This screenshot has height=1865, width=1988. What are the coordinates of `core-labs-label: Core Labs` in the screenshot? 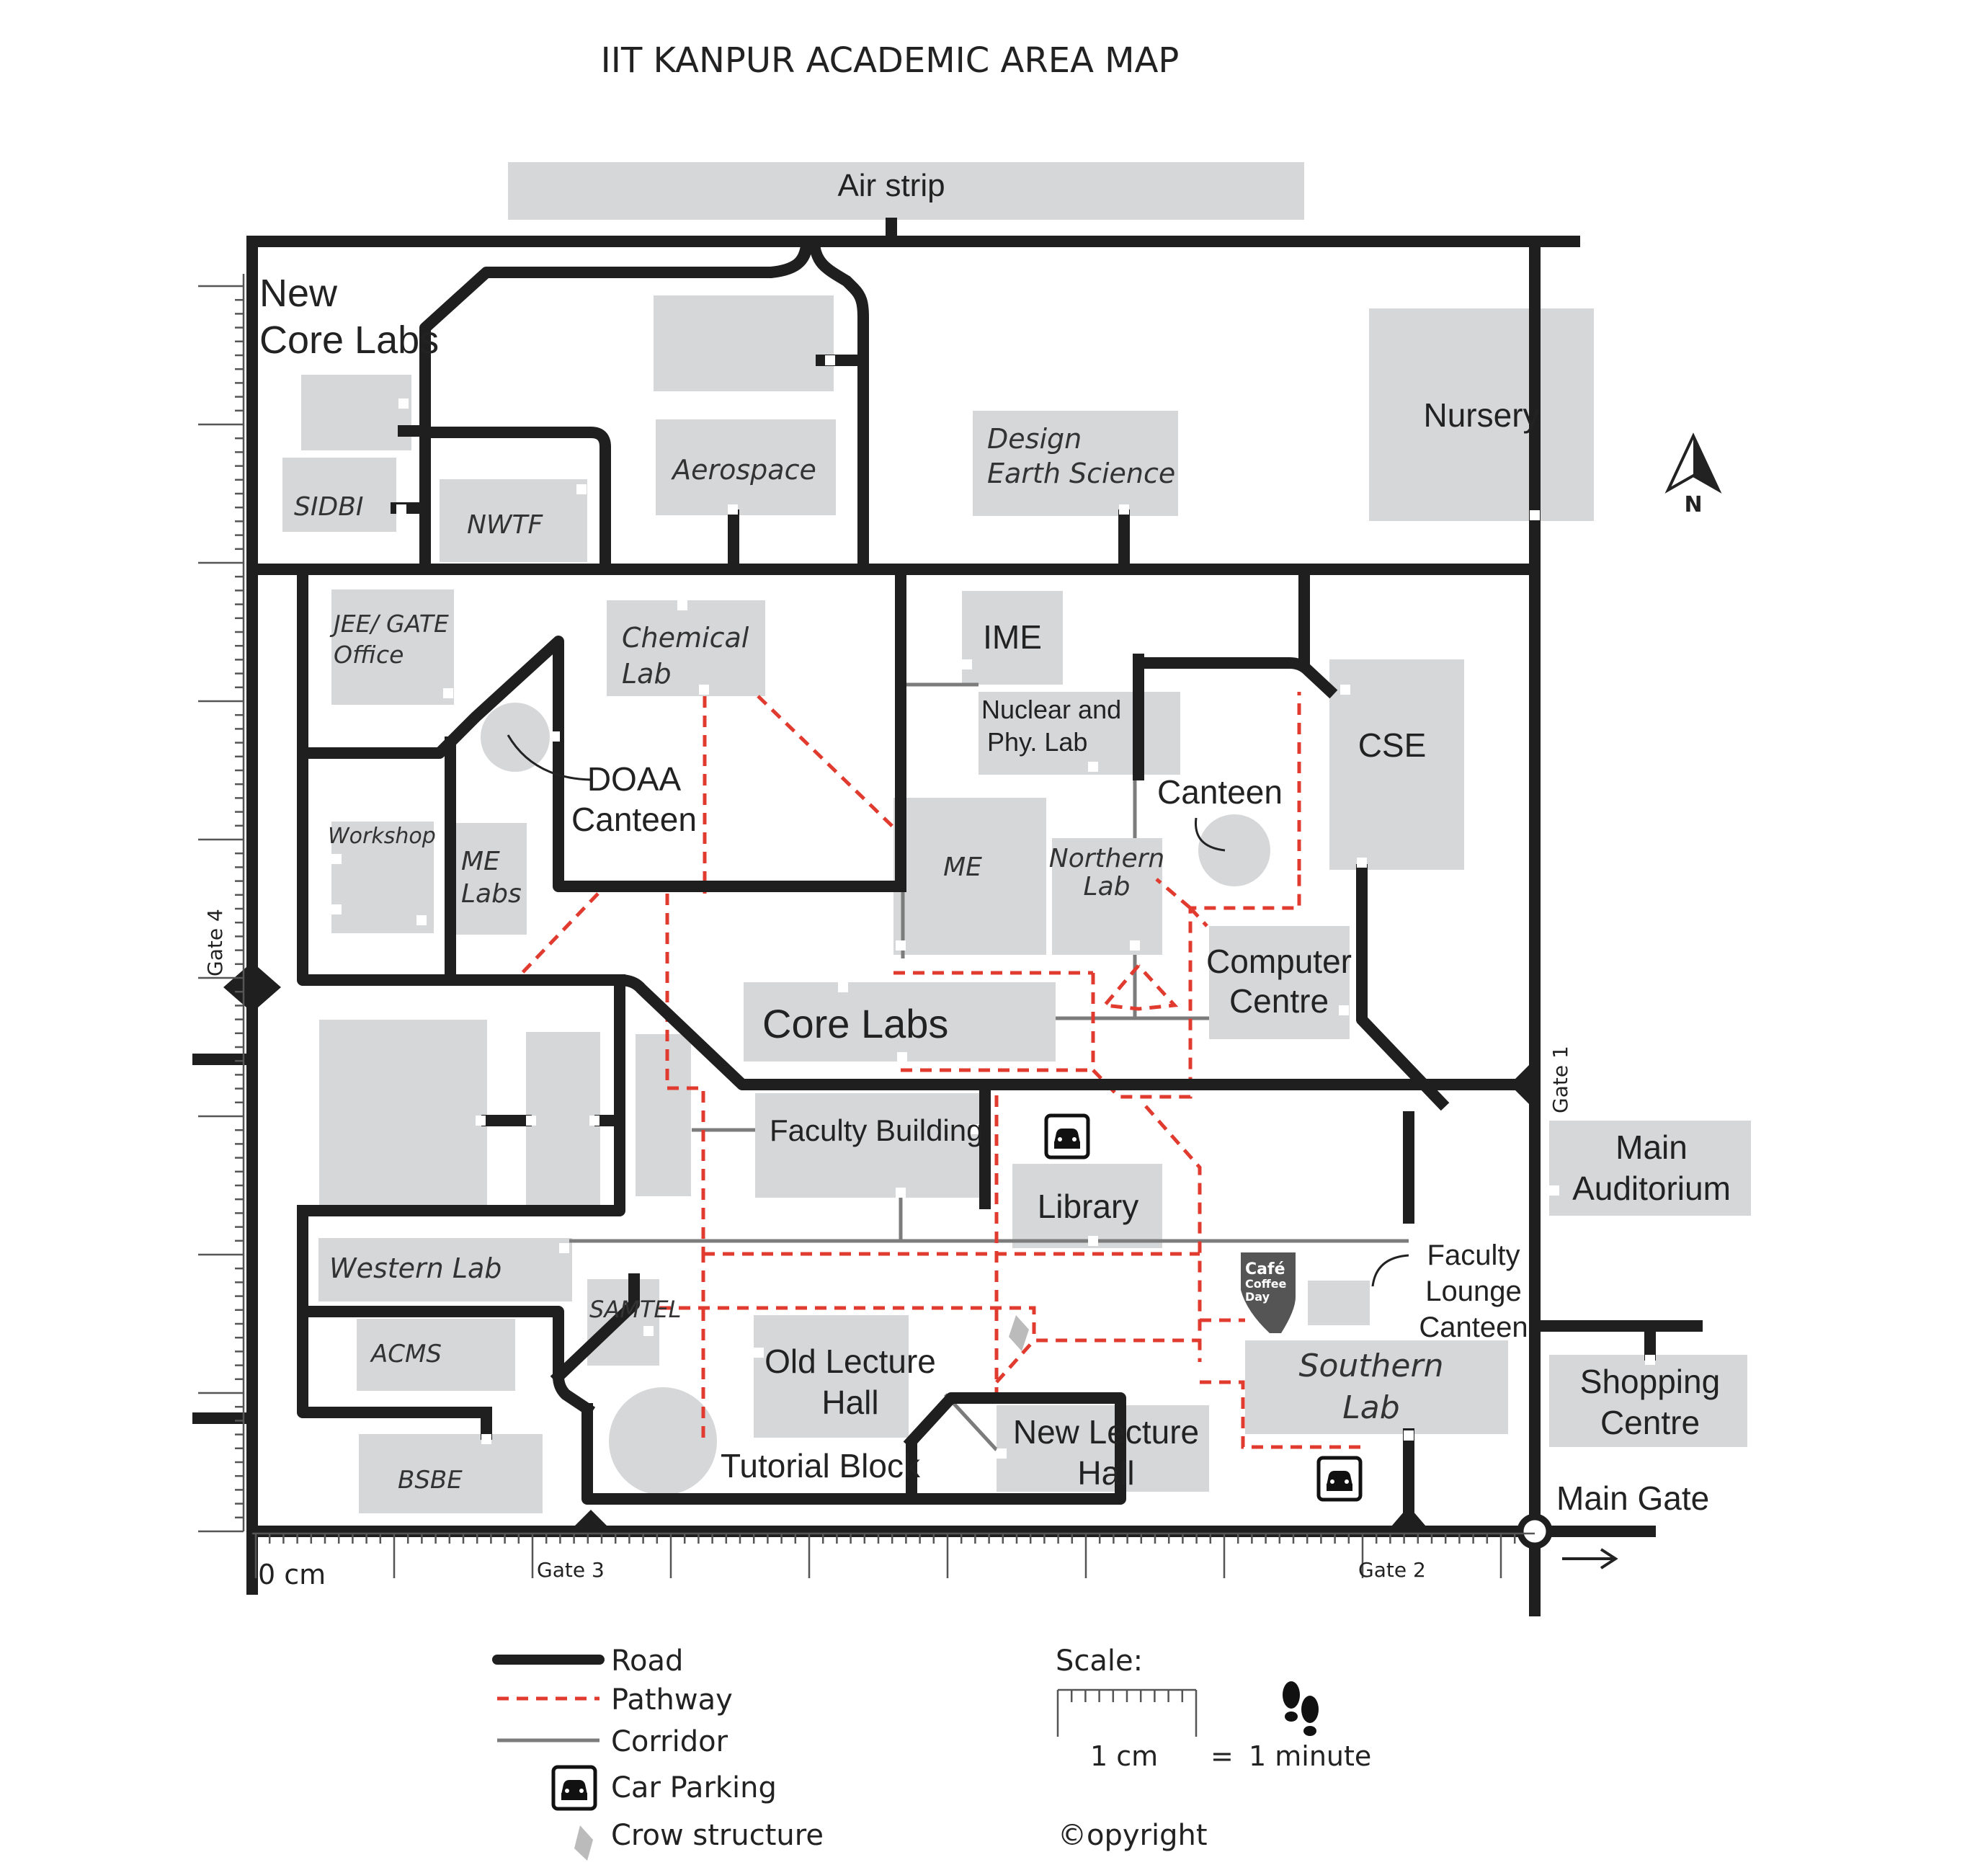 It's located at (855, 1023).